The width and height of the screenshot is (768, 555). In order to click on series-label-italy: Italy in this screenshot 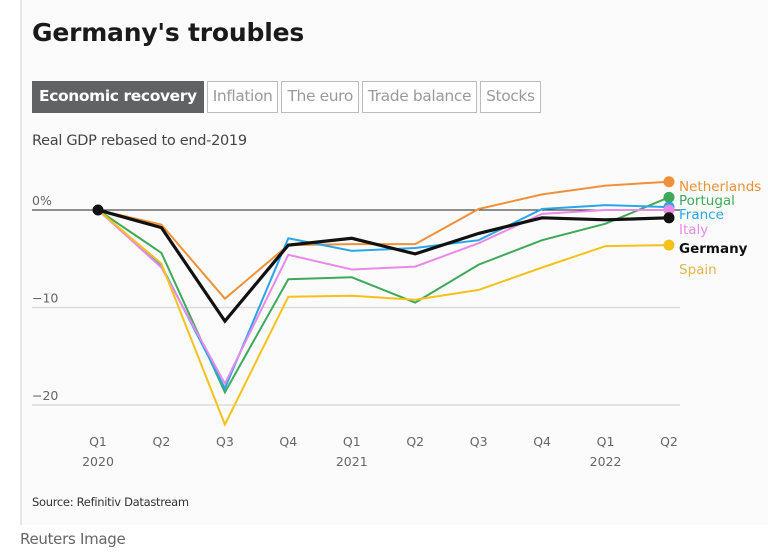, I will do `click(693, 230)`.